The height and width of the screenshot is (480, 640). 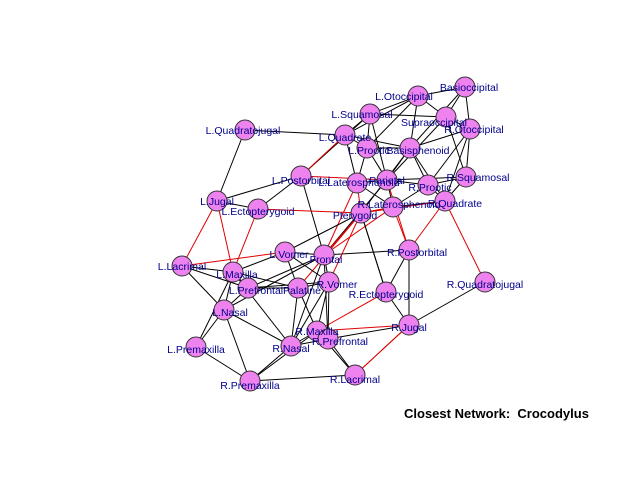 I want to click on node-label-rotoccipital: R.Otoccipital, so click(x=474, y=130).